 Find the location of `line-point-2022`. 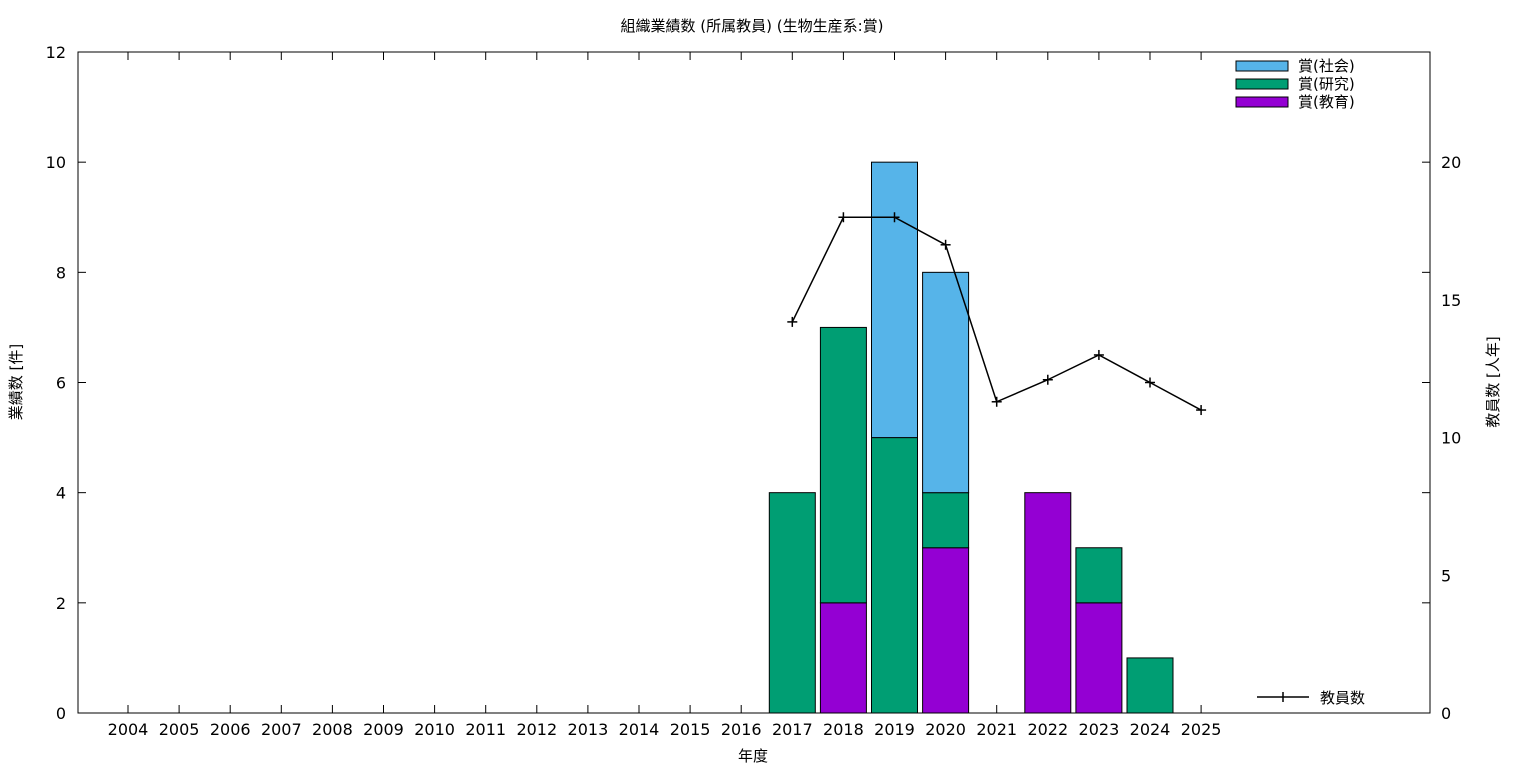

line-point-2022 is located at coordinates (1047, 379).